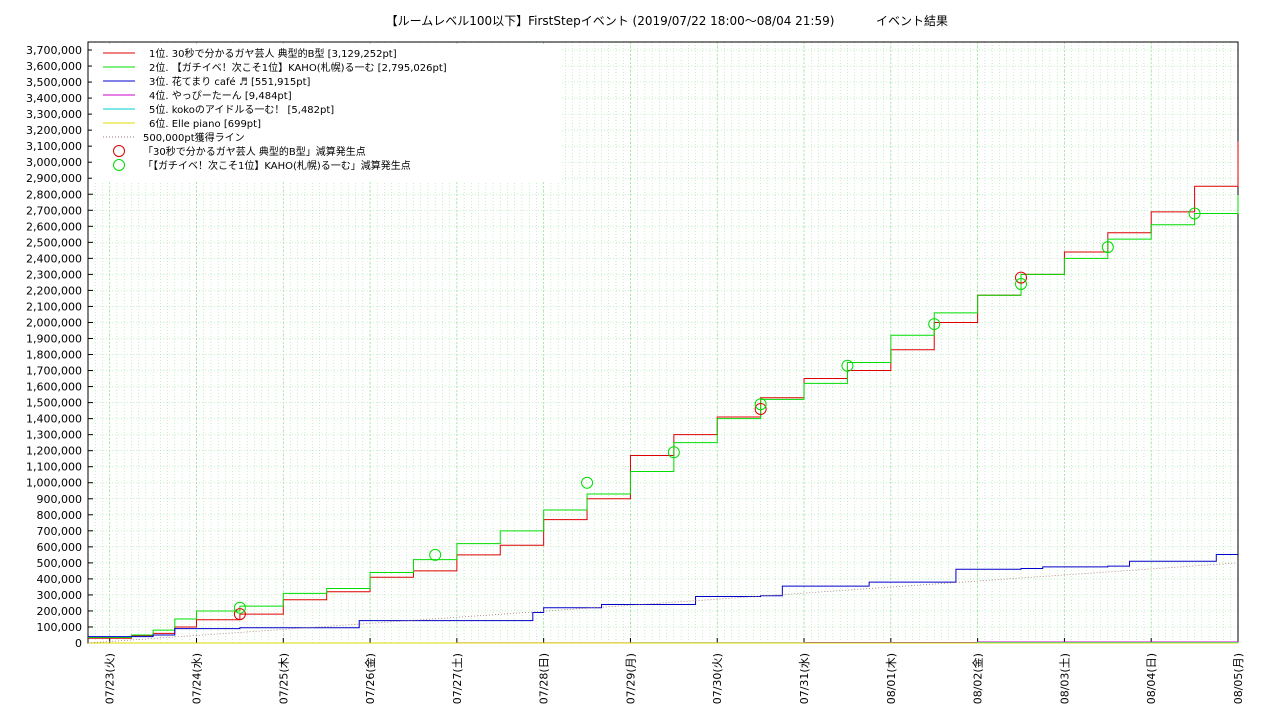  I want to click on x-tick-label: 08/04(日), so click(1151, 678).